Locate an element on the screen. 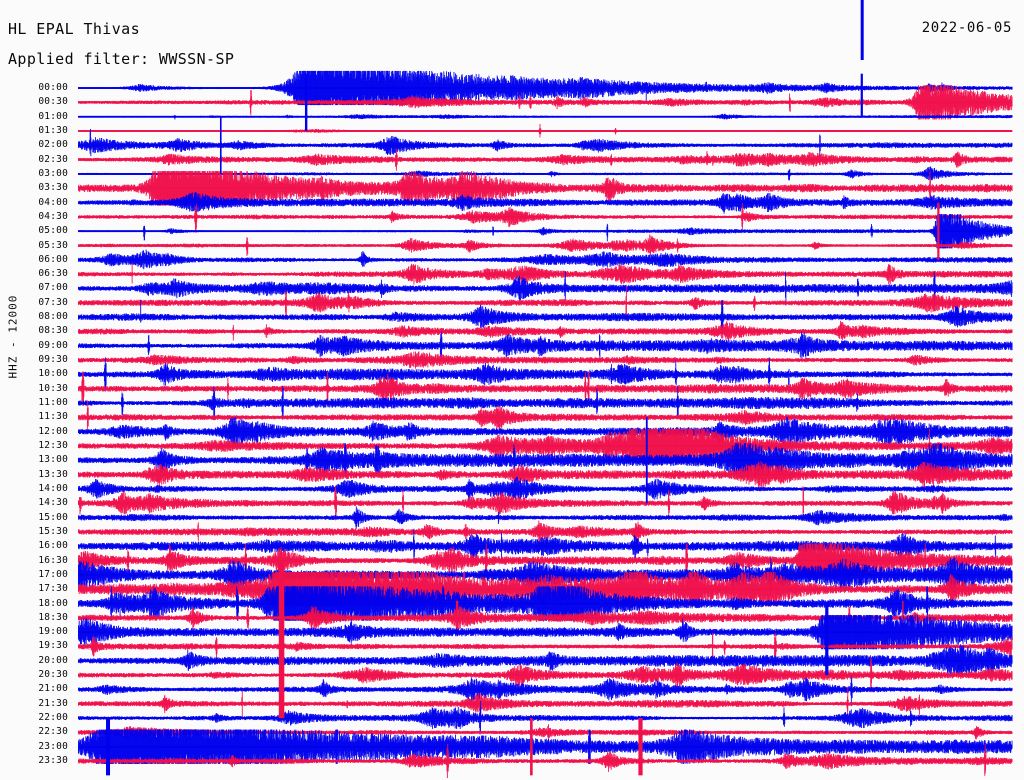 This screenshot has height=780, width=1024. time-axis-label: 23:00 is located at coordinates (53, 746).